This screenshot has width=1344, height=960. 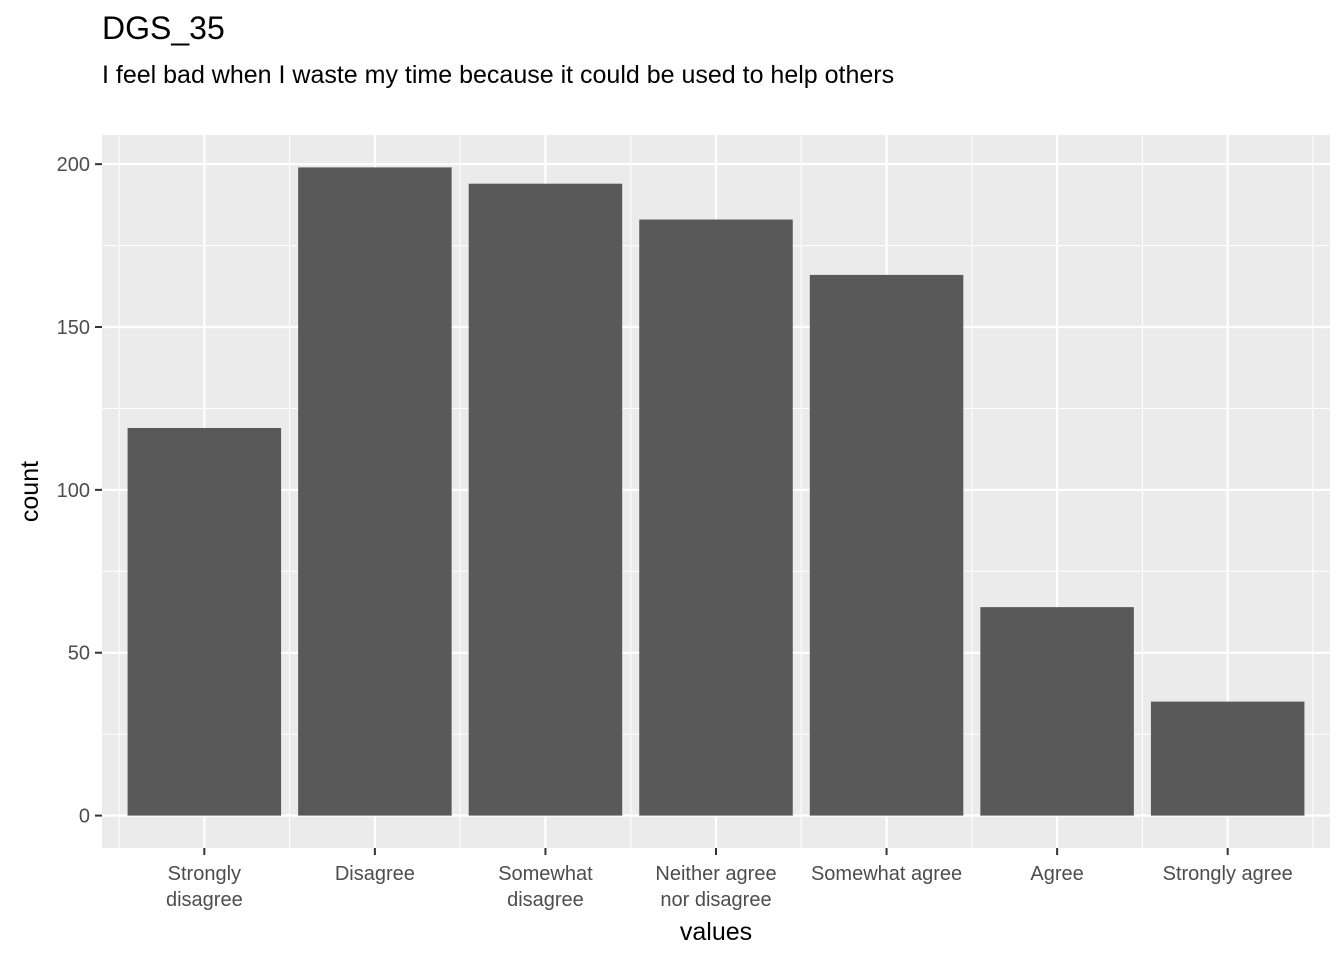 What do you see at coordinates (30, 491) in the screenshot?
I see `y-axis-title: count` at bounding box center [30, 491].